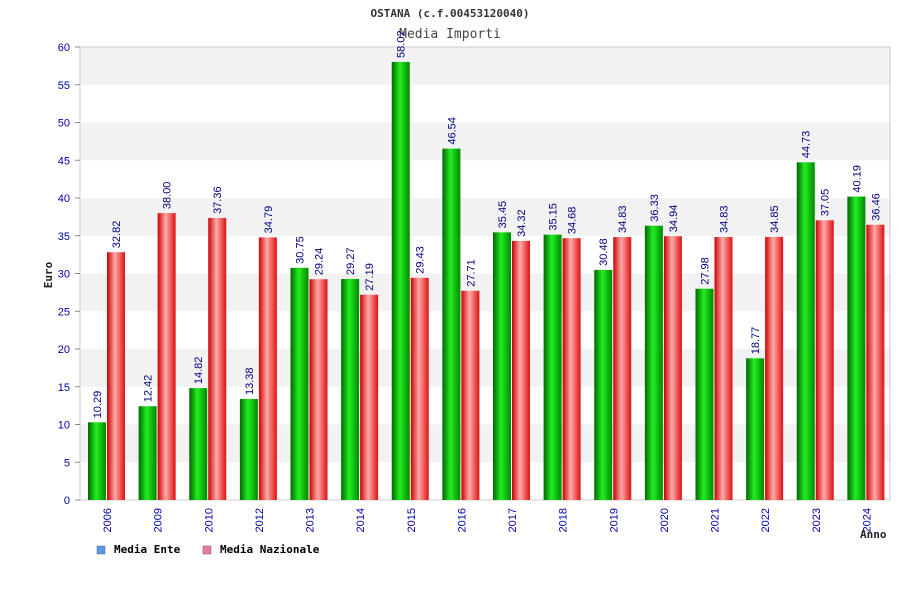  Describe the element at coordinates (452, 131) in the screenshot. I see `data-label: 46.54` at that location.